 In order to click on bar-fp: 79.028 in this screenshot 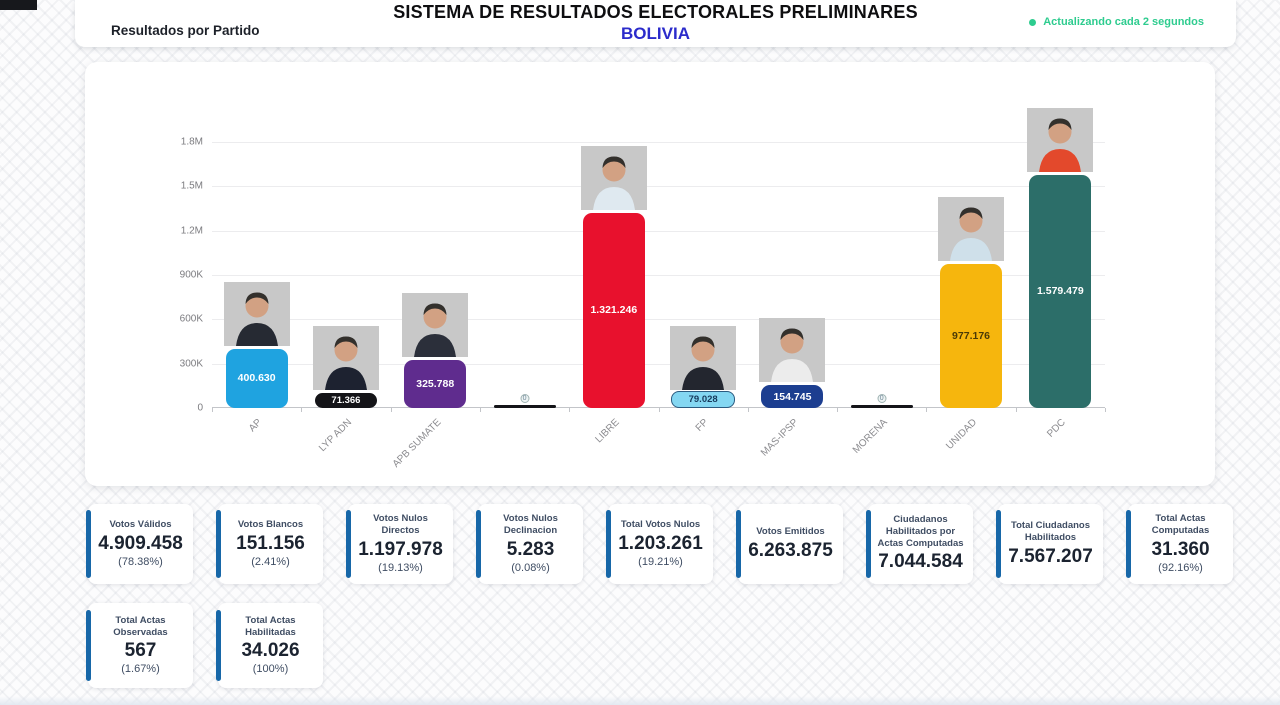, I will do `click(703, 399)`.